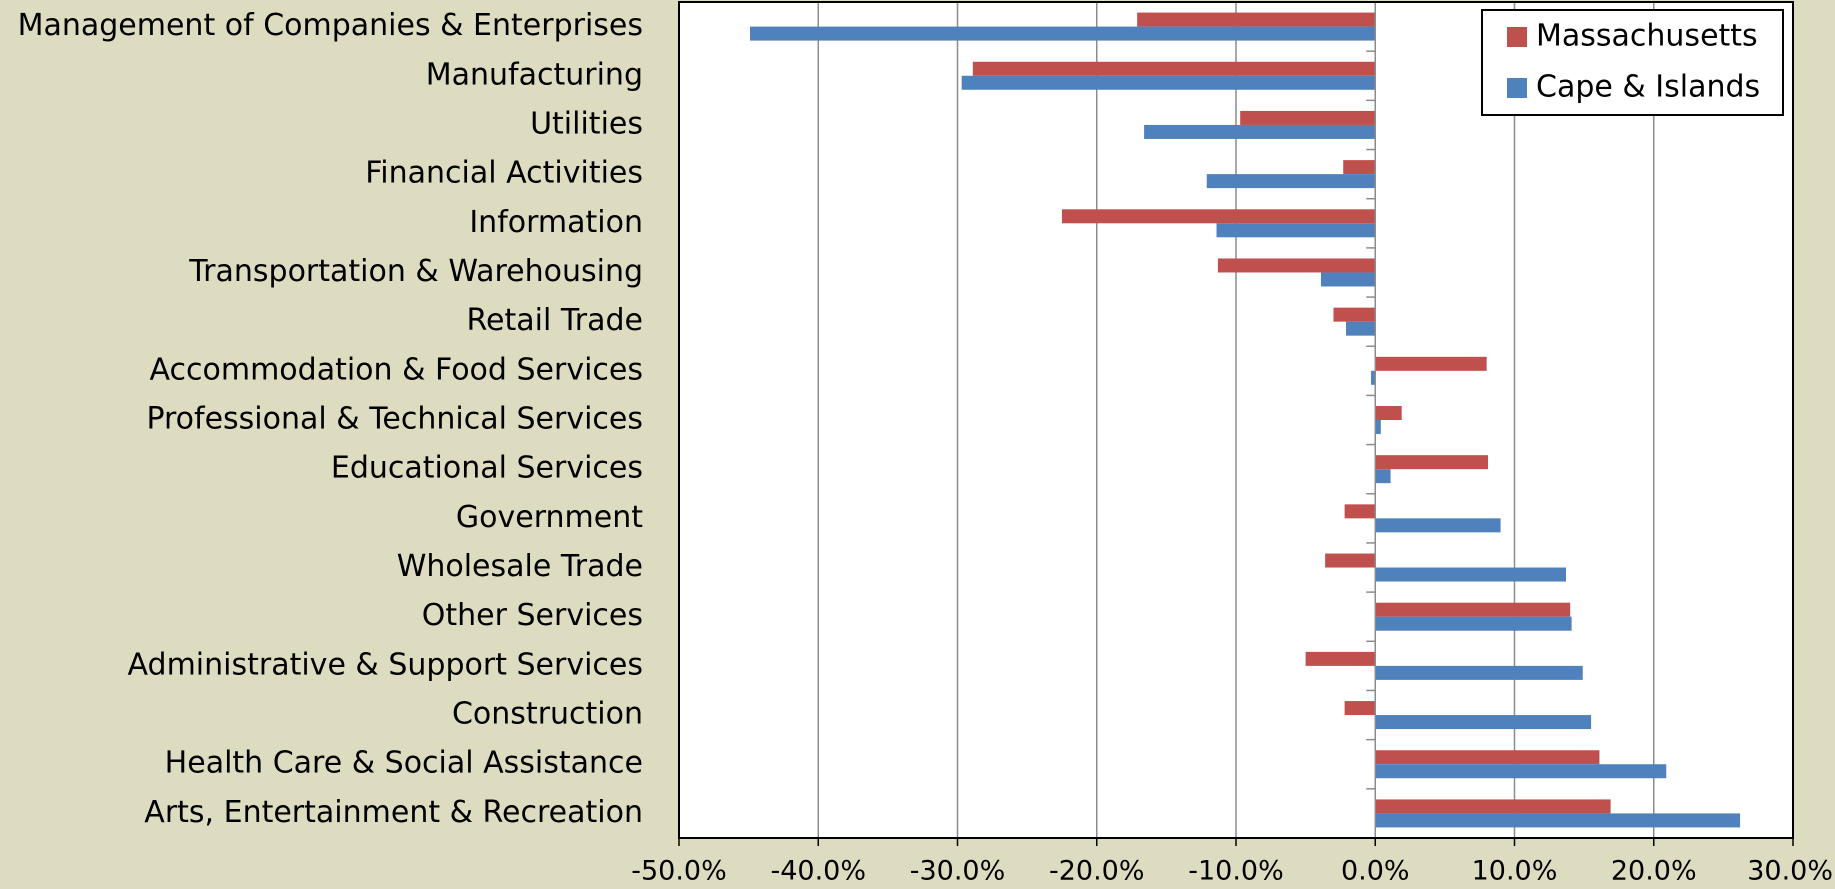 The width and height of the screenshot is (1835, 889). What do you see at coordinates (547, 714) in the screenshot?
I see `y-tick-label: Construction` at bounding box center [547, 714].